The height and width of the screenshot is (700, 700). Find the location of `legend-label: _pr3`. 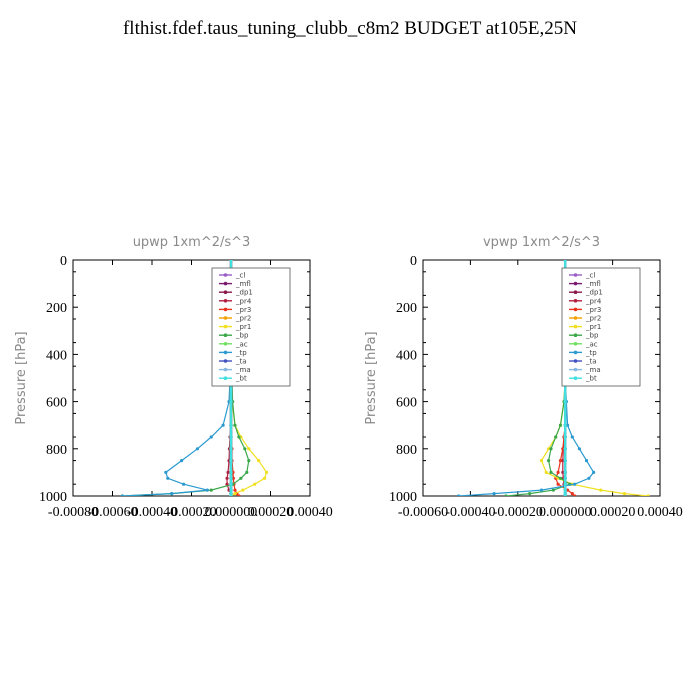

legend-label: _pr3 is located at coordinates (593, 310).